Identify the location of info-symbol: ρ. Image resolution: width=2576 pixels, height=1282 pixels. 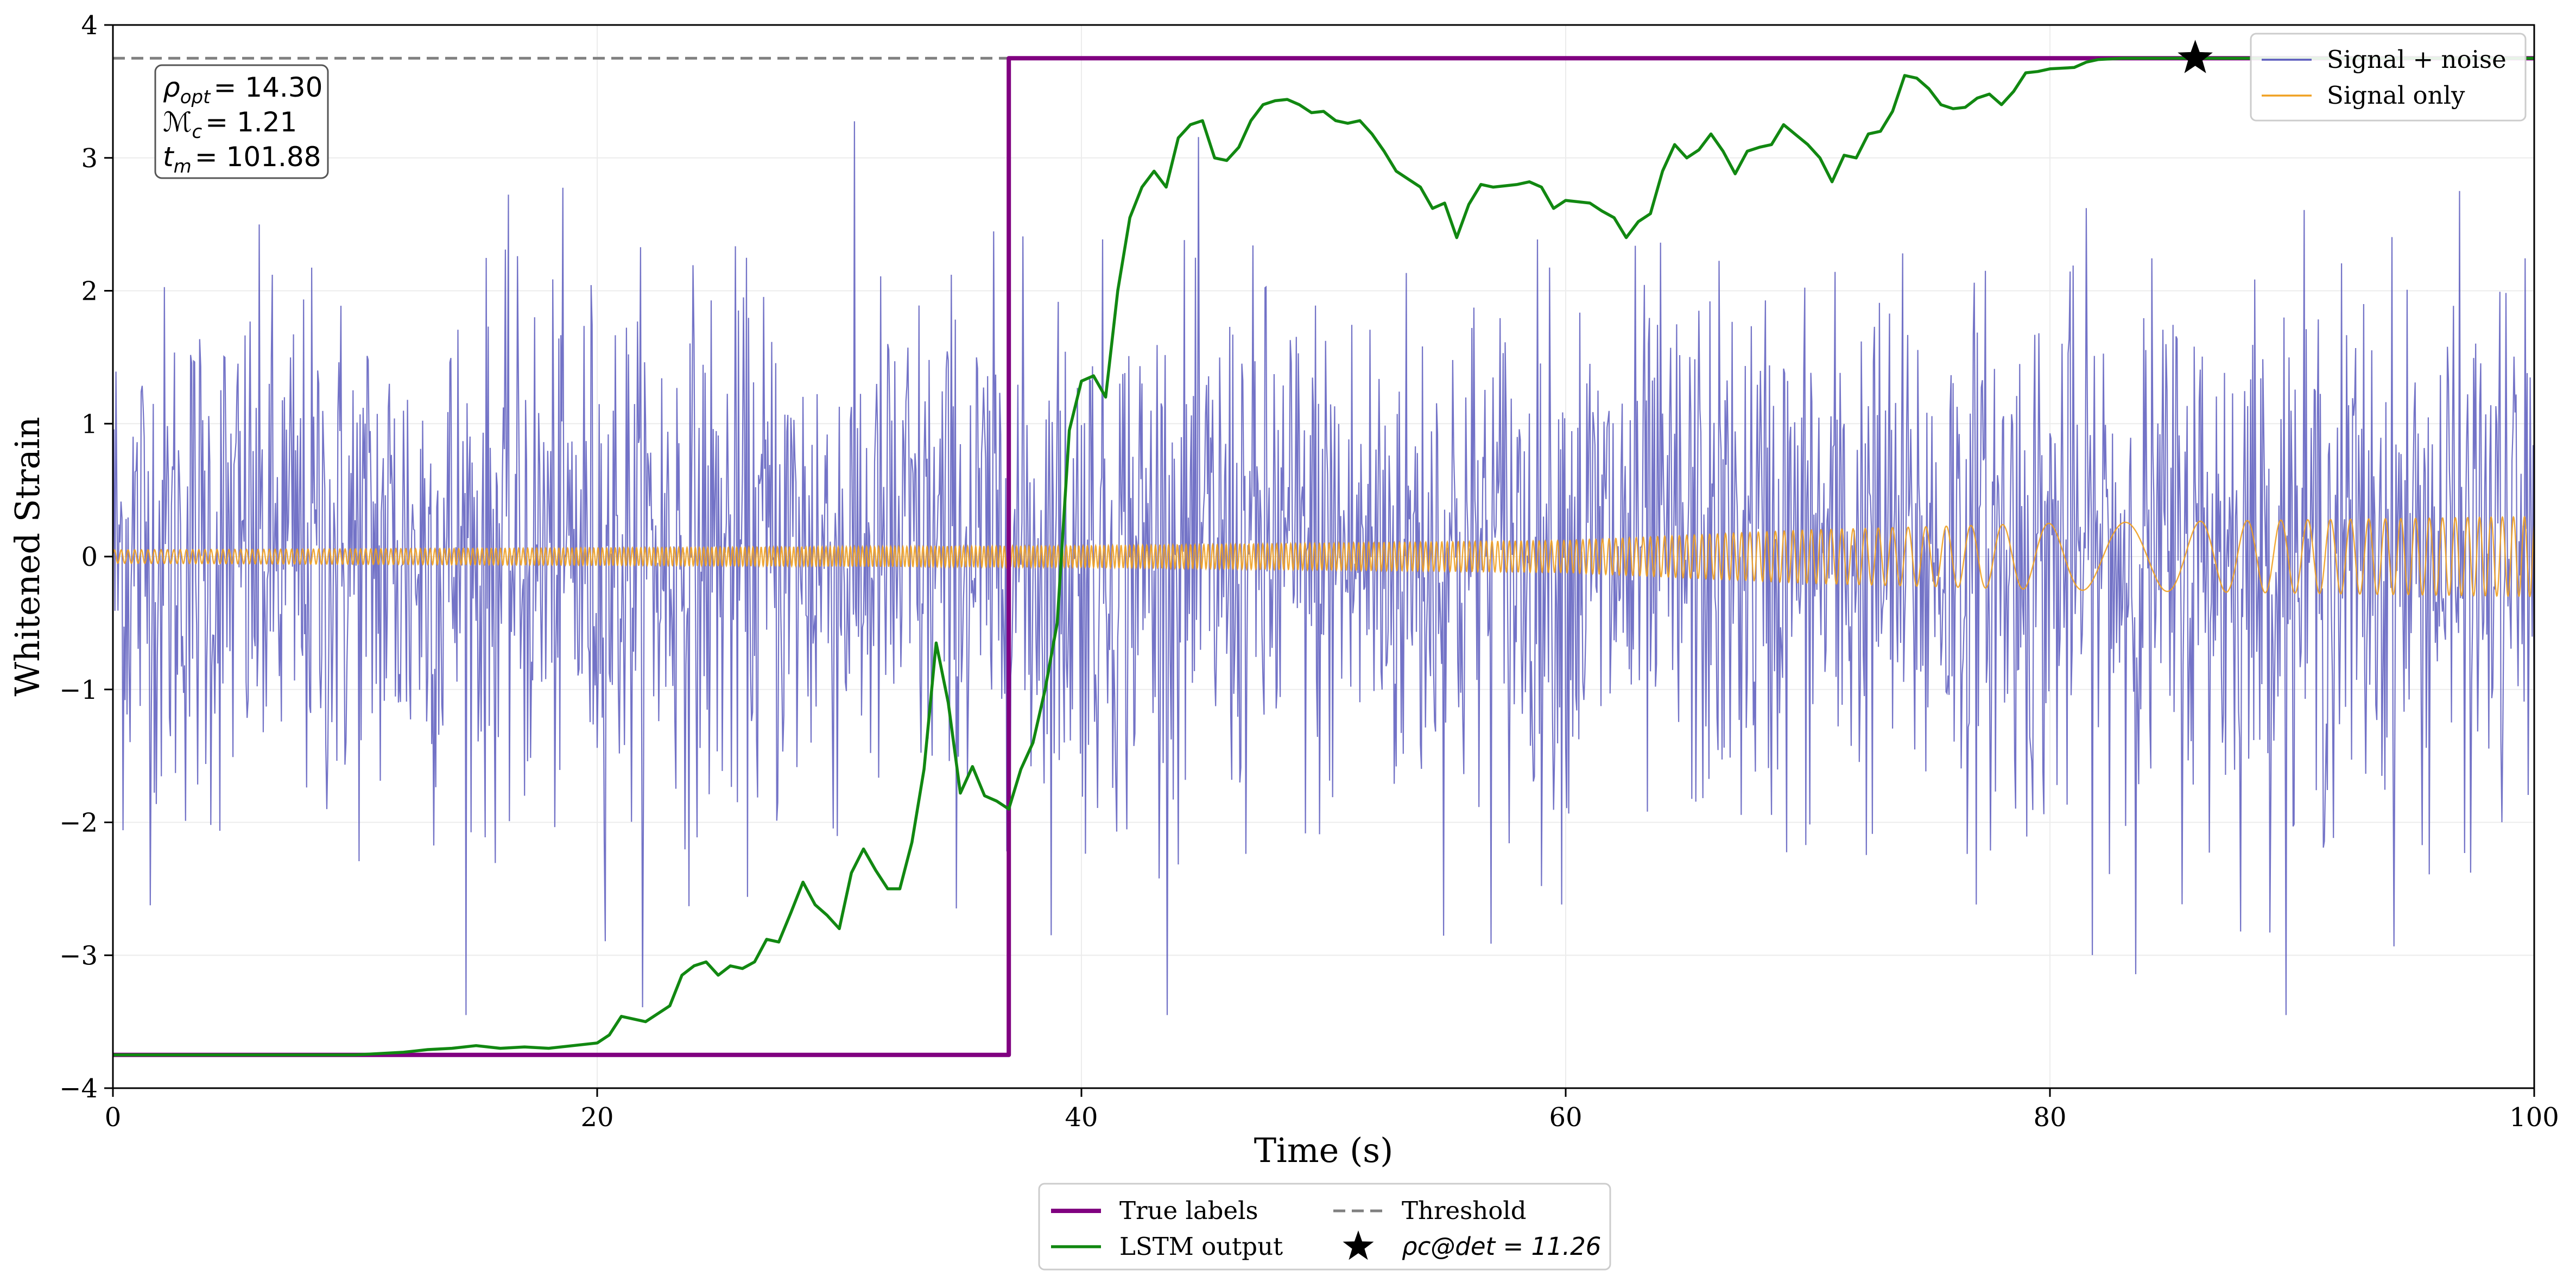
(171, 87).